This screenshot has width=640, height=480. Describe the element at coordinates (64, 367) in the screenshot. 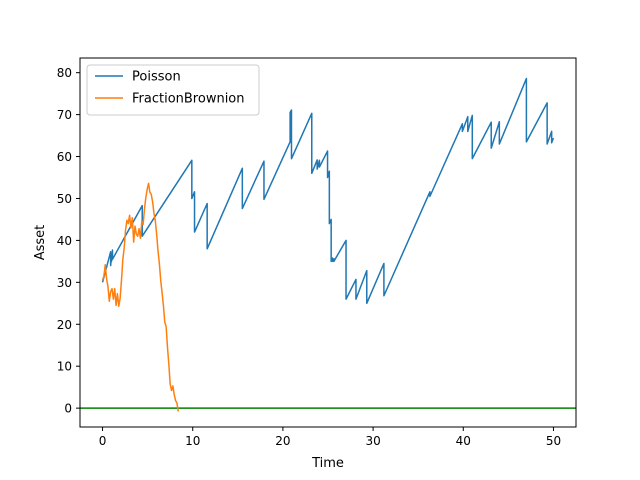

I see `y-tick-label: 10` at that location.